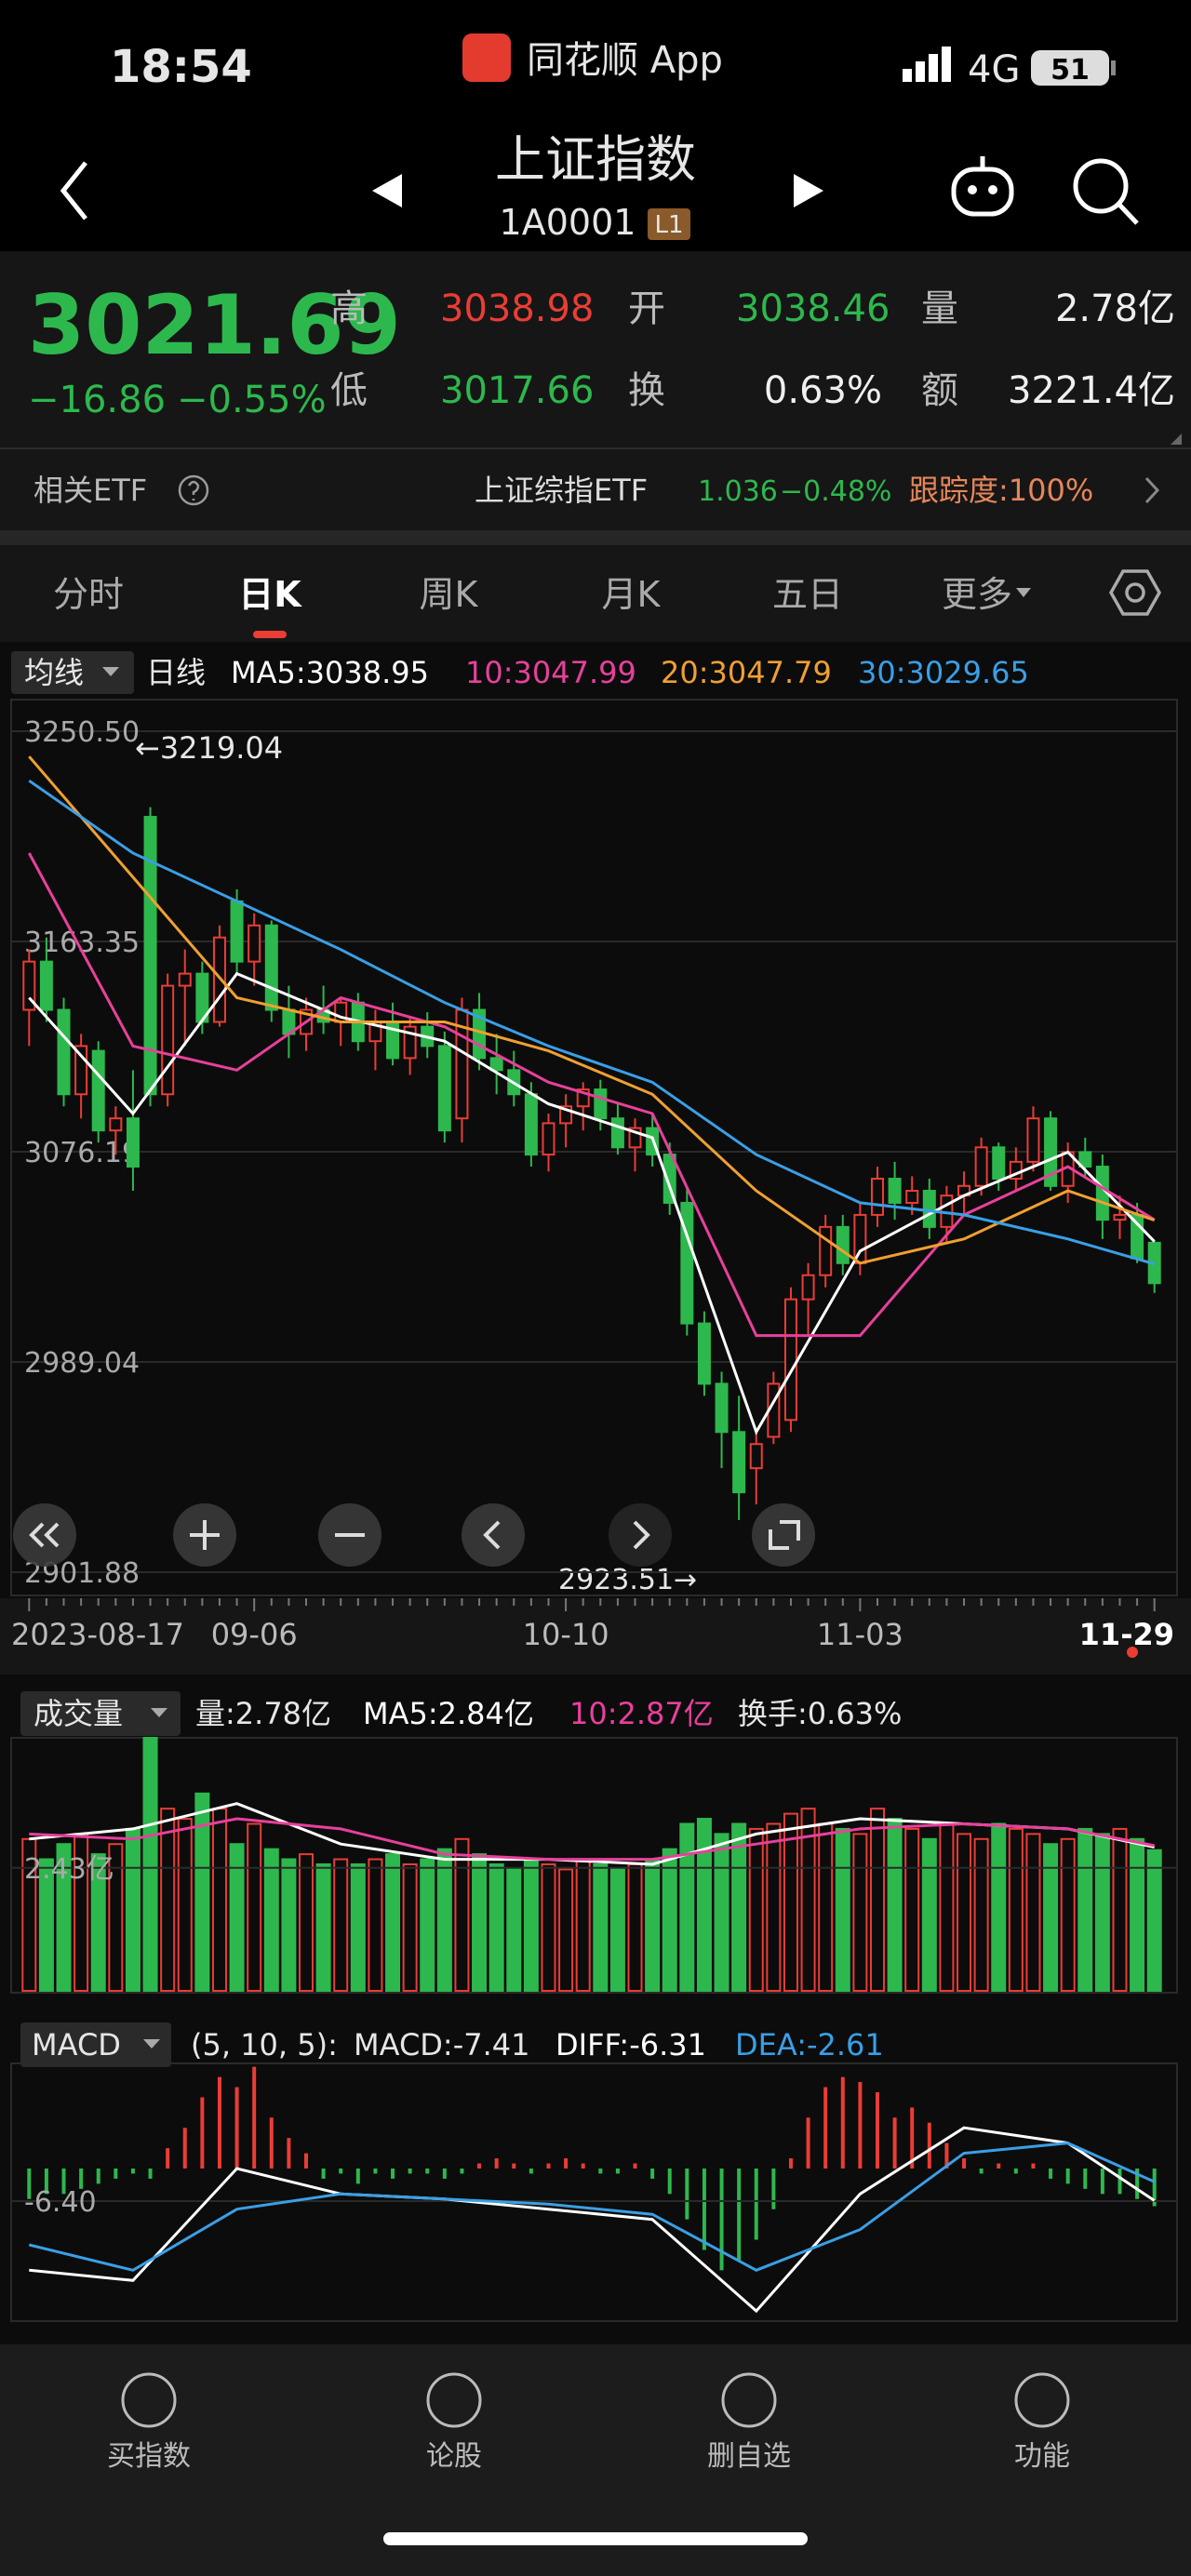 The image size is (1191, 2576). What do you see at coordinates (632, 594) in the screenshot?
I see `tab: 月K` at bounding box center [632, 594].